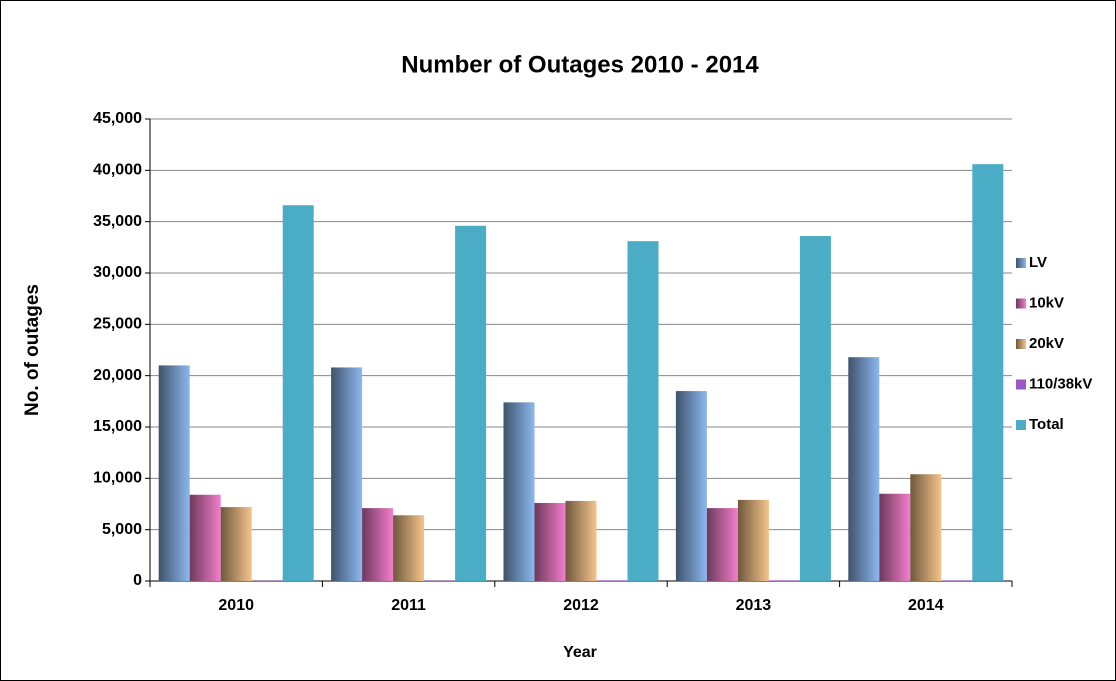  I want to click on x-tick-label: 2014, so click(926, 605).